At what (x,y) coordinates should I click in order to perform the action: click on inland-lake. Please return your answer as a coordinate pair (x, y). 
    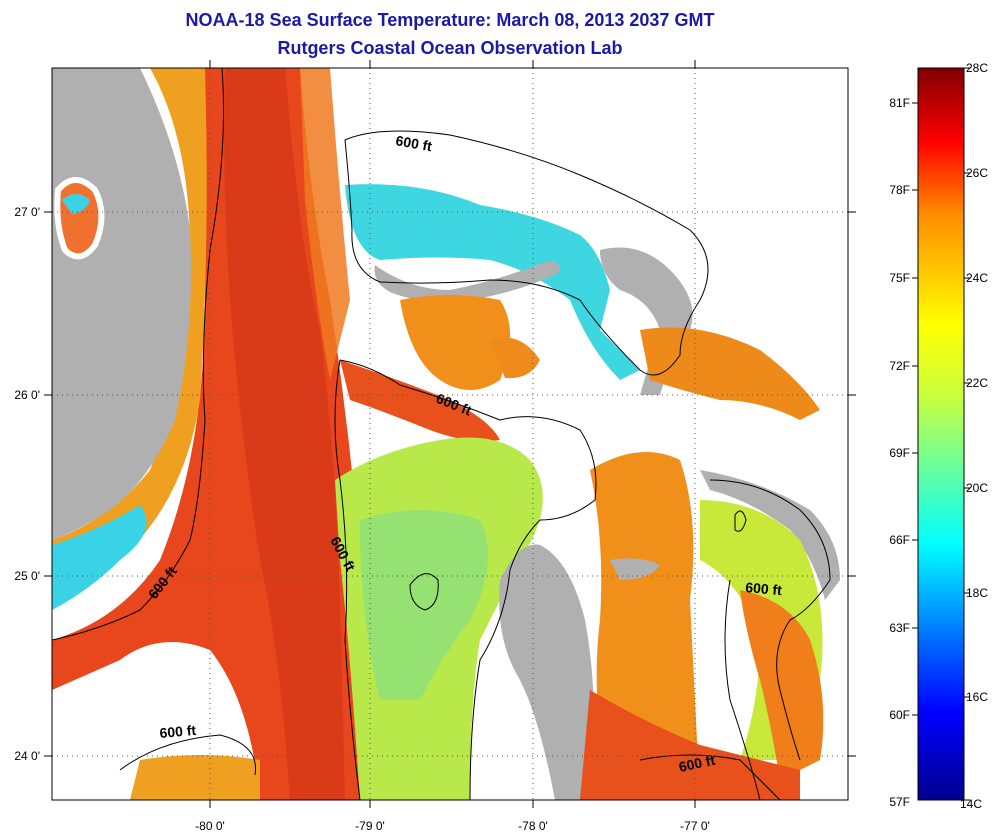
    Looking at the image, I should click on (79, 218).